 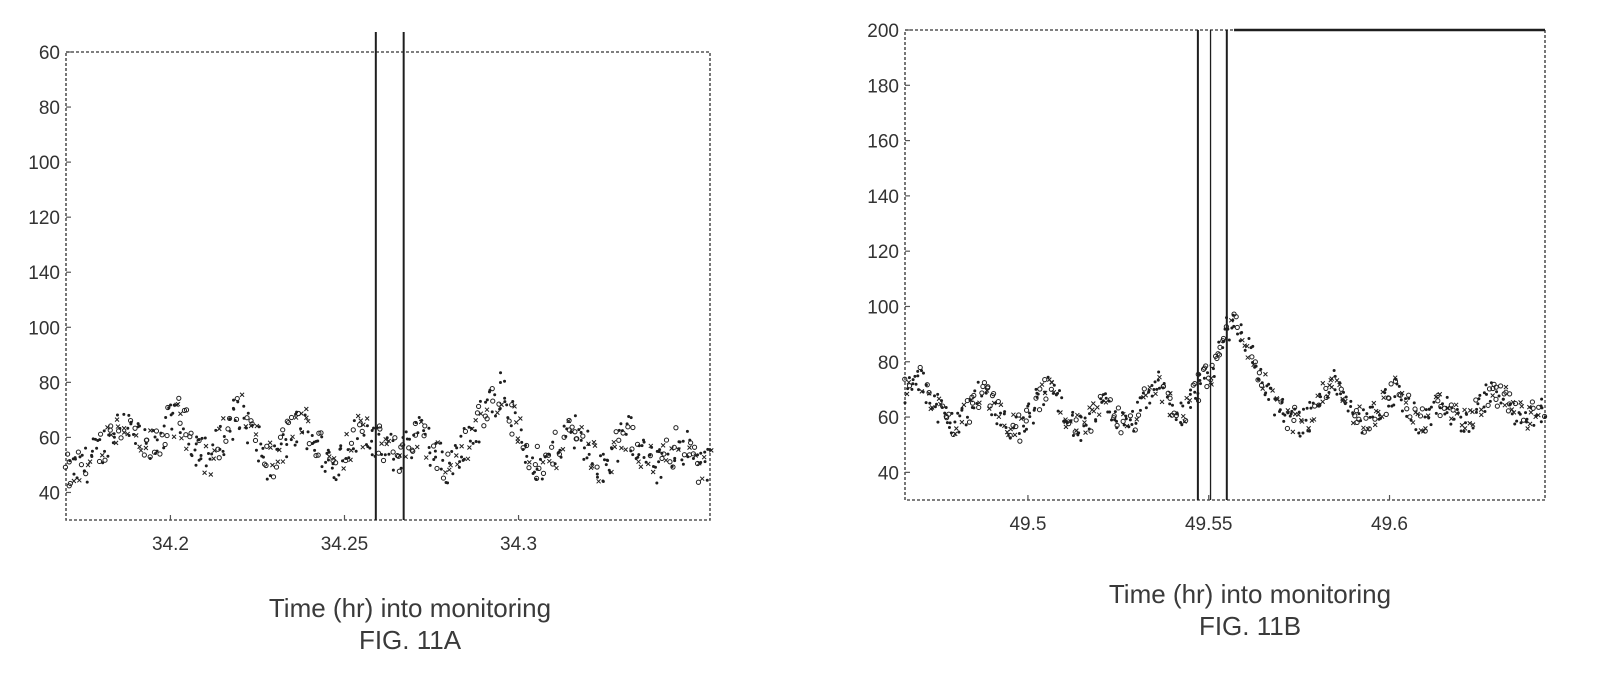 What do you see at coordinates (888, 418) in the screenshot?
I see `y-tick-label: 60` at bounding box center [888, 418].